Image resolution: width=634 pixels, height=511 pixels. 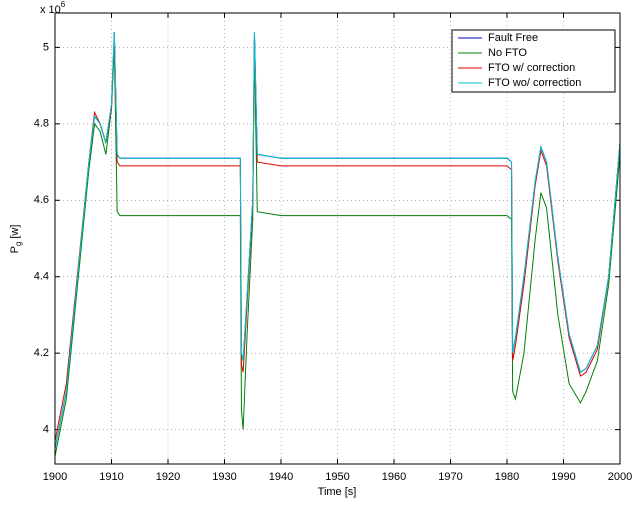 What do you see at coordinates (53, 8) in the screenshot?
I see `multiplier: x 106` at bounding box center [53, 8].